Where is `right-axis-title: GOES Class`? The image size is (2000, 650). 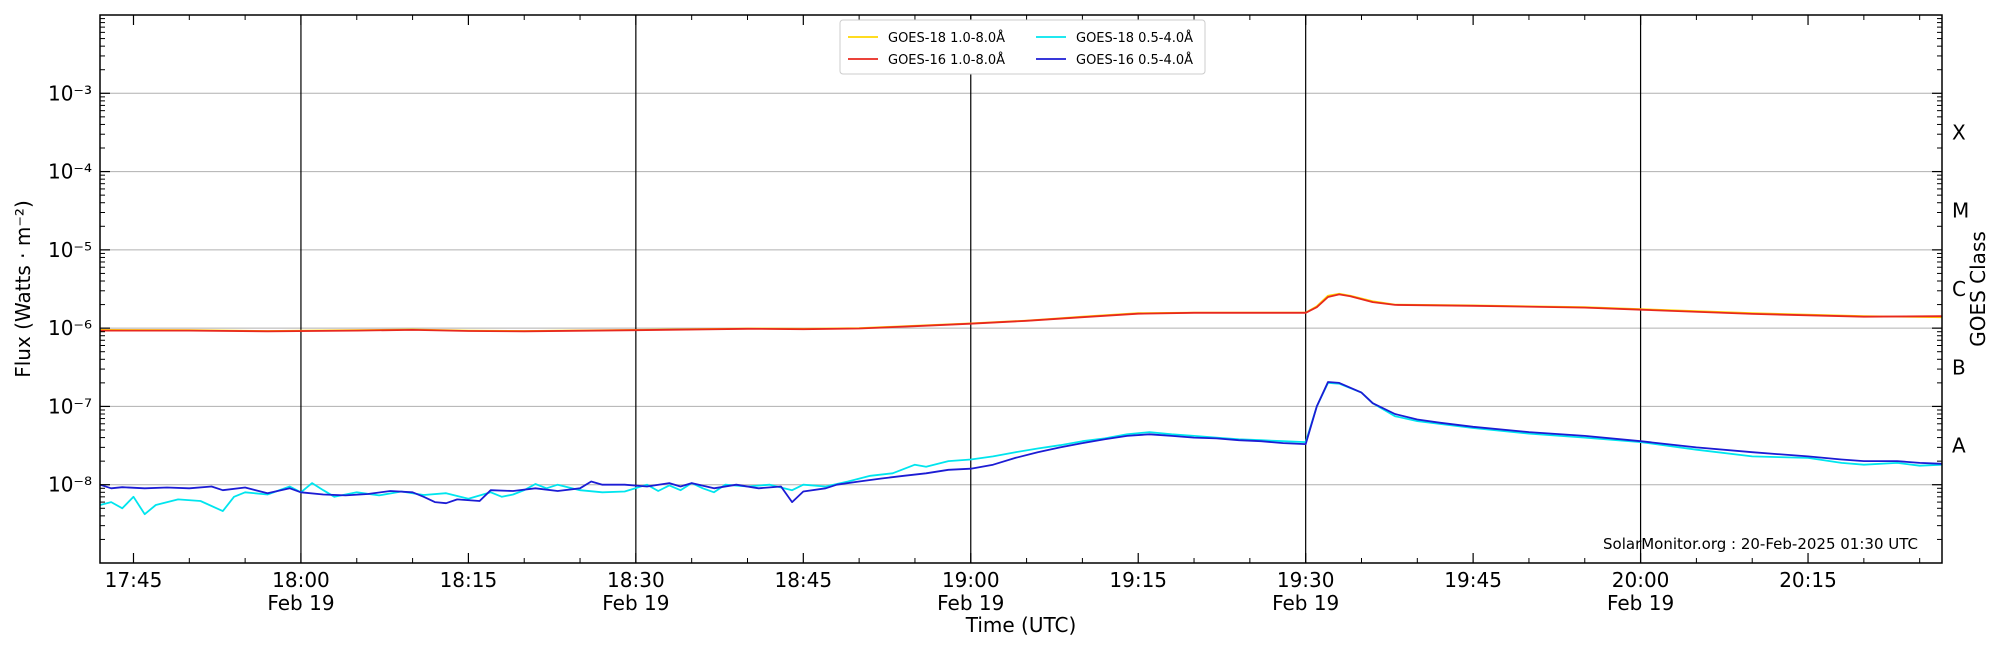 right-axis-title: GOES Class is located at coordinates (1978, 289).